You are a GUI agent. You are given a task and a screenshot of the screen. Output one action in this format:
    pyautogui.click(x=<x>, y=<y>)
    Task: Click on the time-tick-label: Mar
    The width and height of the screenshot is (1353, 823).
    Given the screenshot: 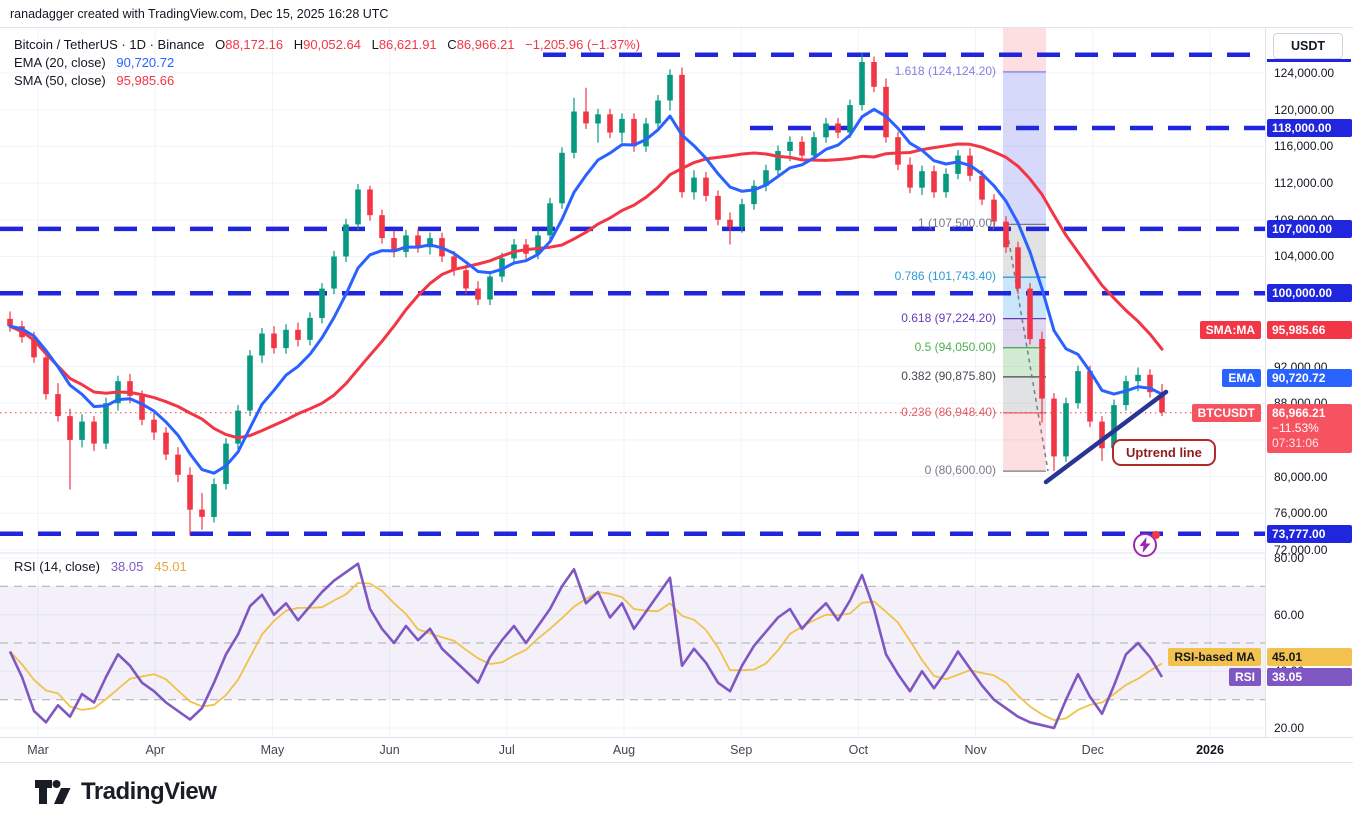 What is the action you would take?
    pyautogui.click(x=38, y=750)
    